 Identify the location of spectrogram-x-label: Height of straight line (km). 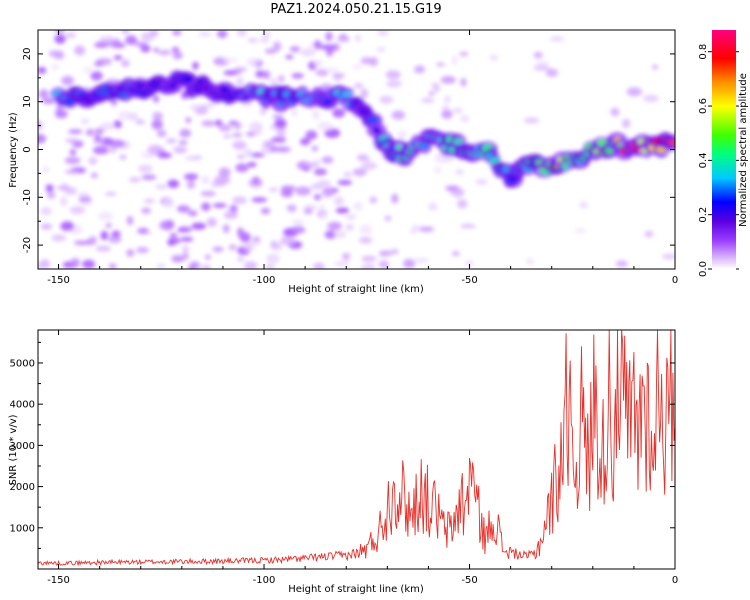
(356, 289).